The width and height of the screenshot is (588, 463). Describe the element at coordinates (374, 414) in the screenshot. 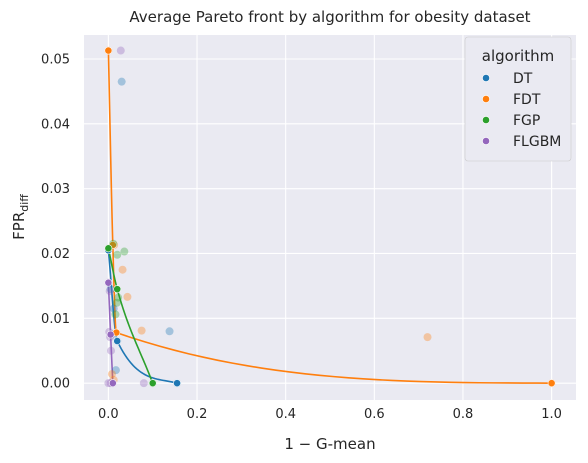

I see `x-tick-label: 0.6` at that location.